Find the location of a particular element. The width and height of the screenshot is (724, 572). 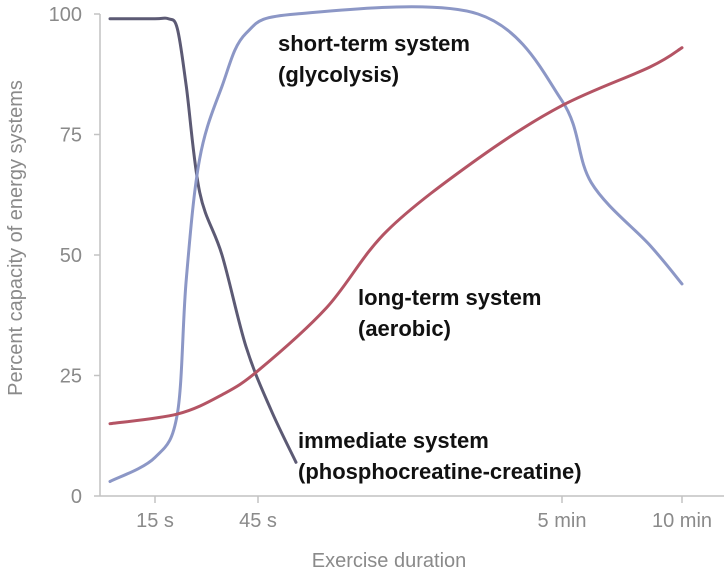

y-tick-label: 75 is located at coordinates (71, 136).